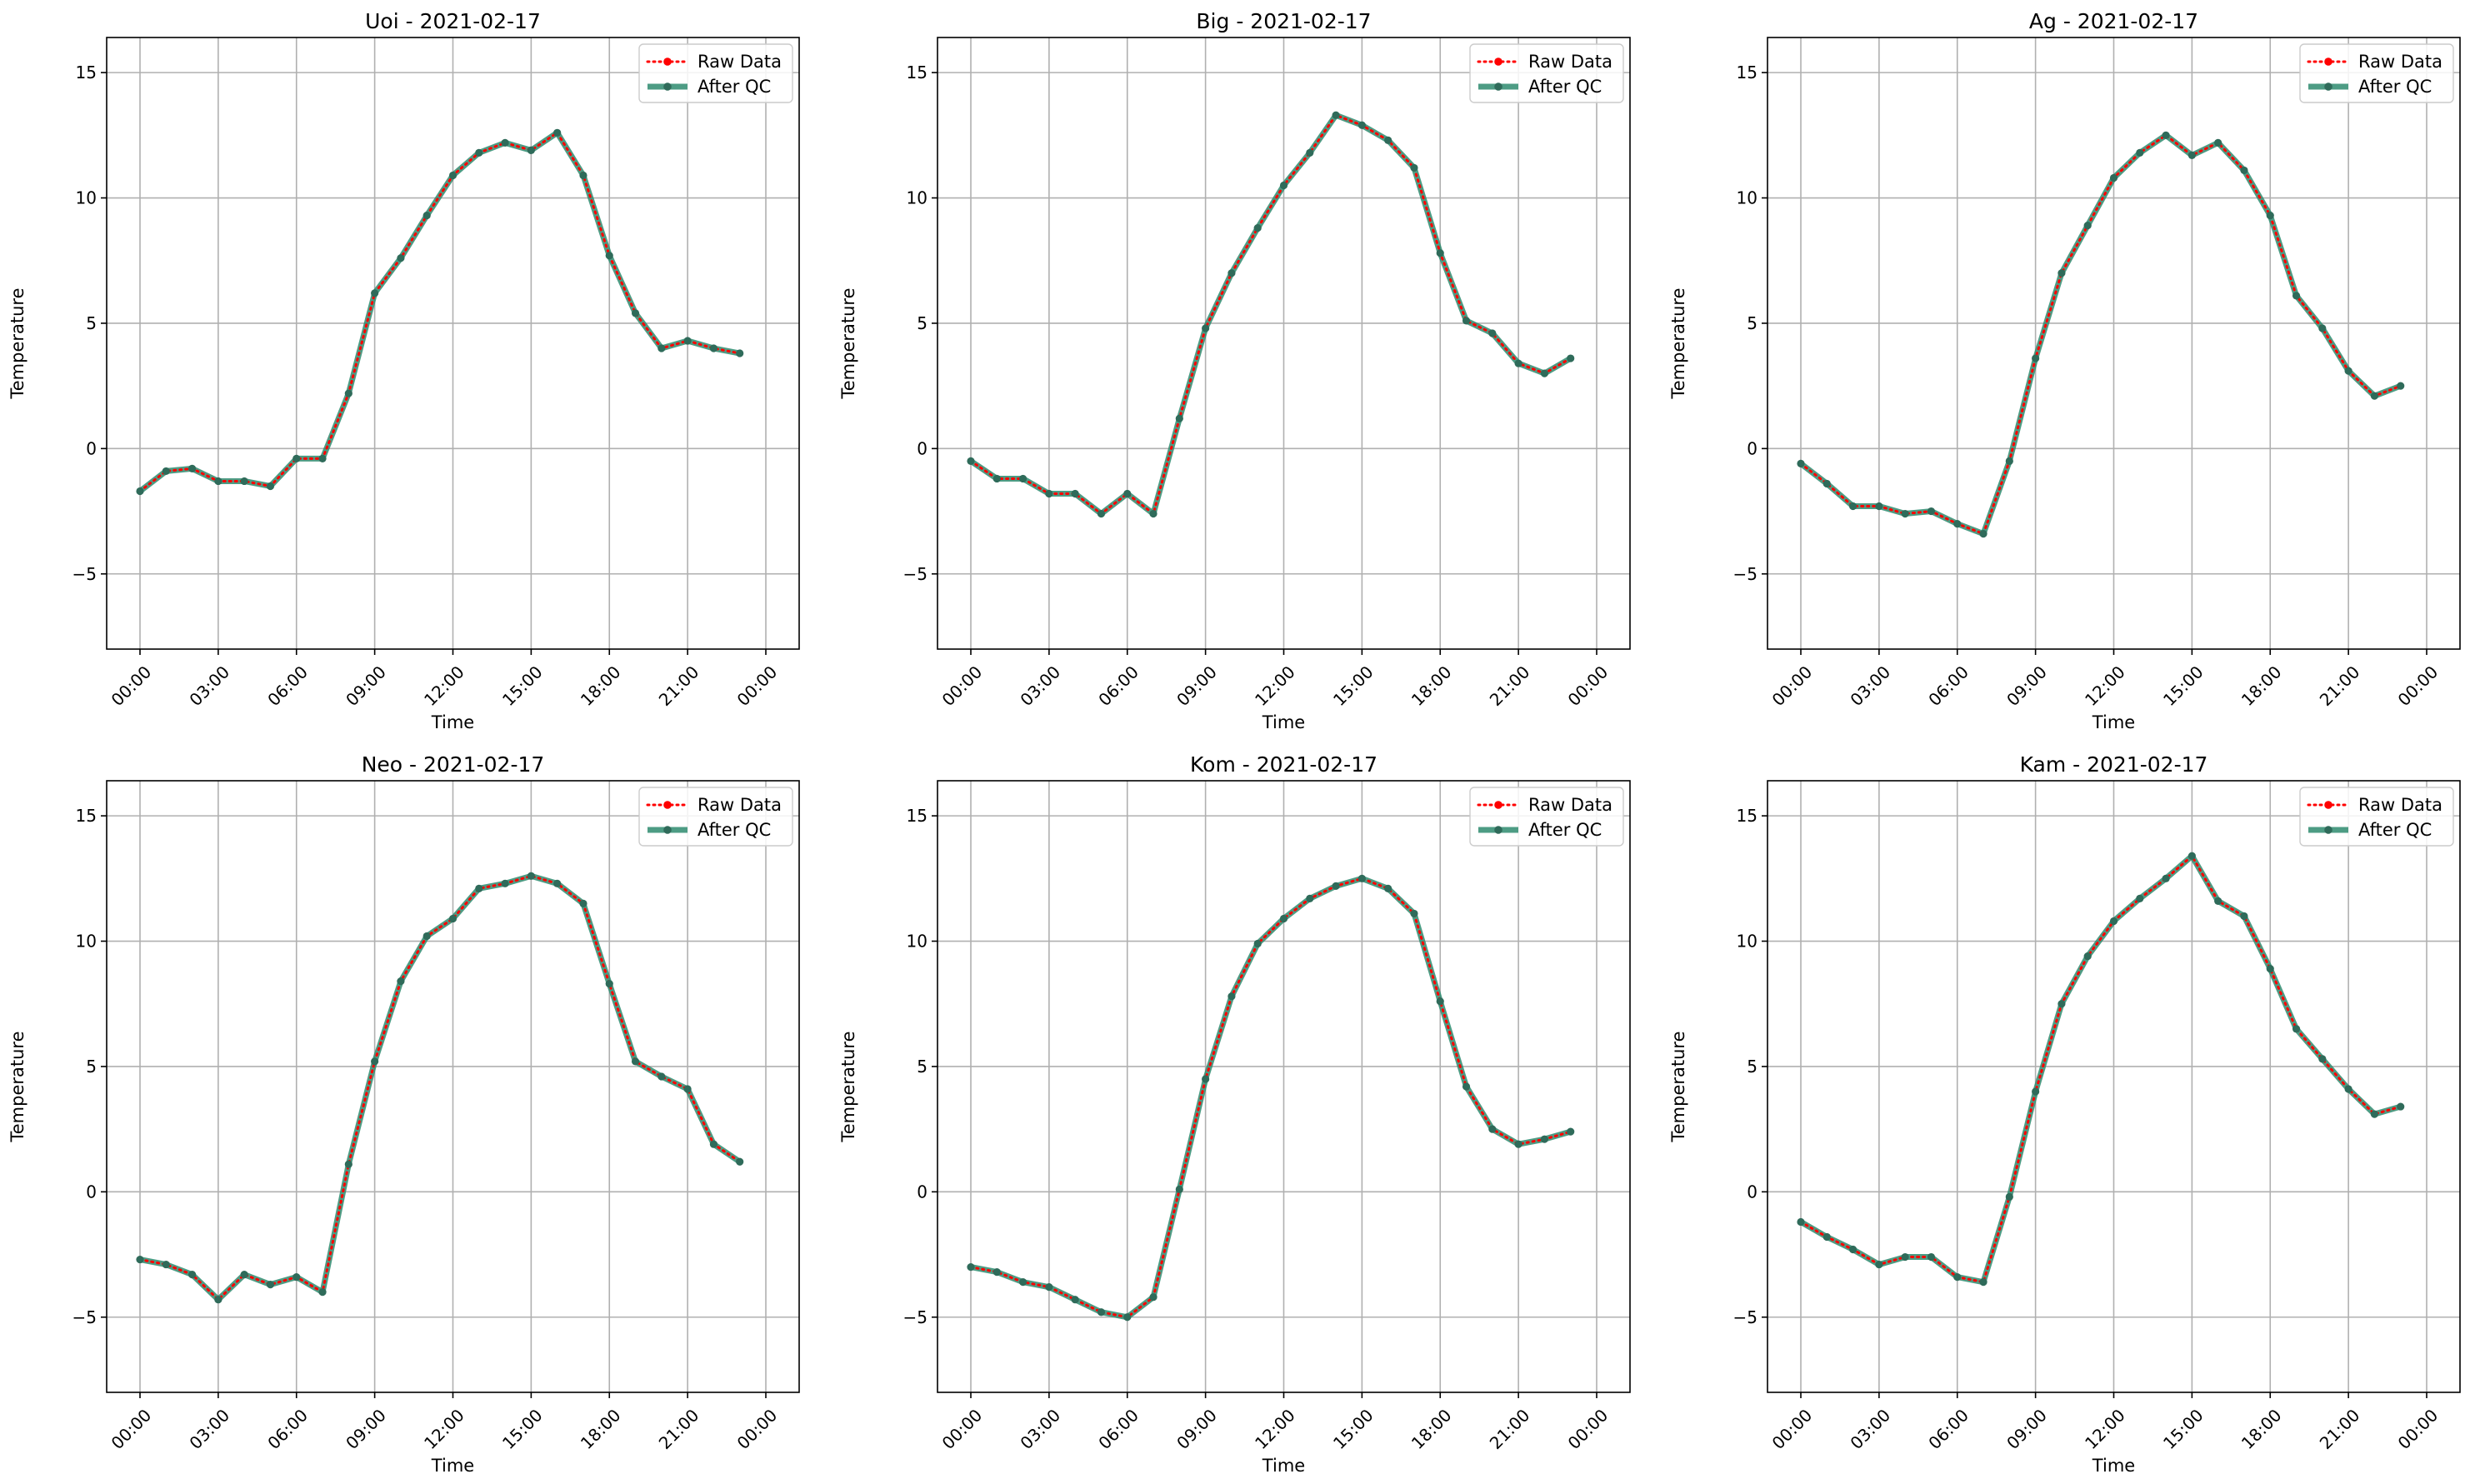 Image resolution: width=2485 pixels, height=1484 pixels. What do you see at coordinates (1432, 1429) in the screenshot?
I see `x-tick-label: 18:00` at bounding box center [1432, 1429].